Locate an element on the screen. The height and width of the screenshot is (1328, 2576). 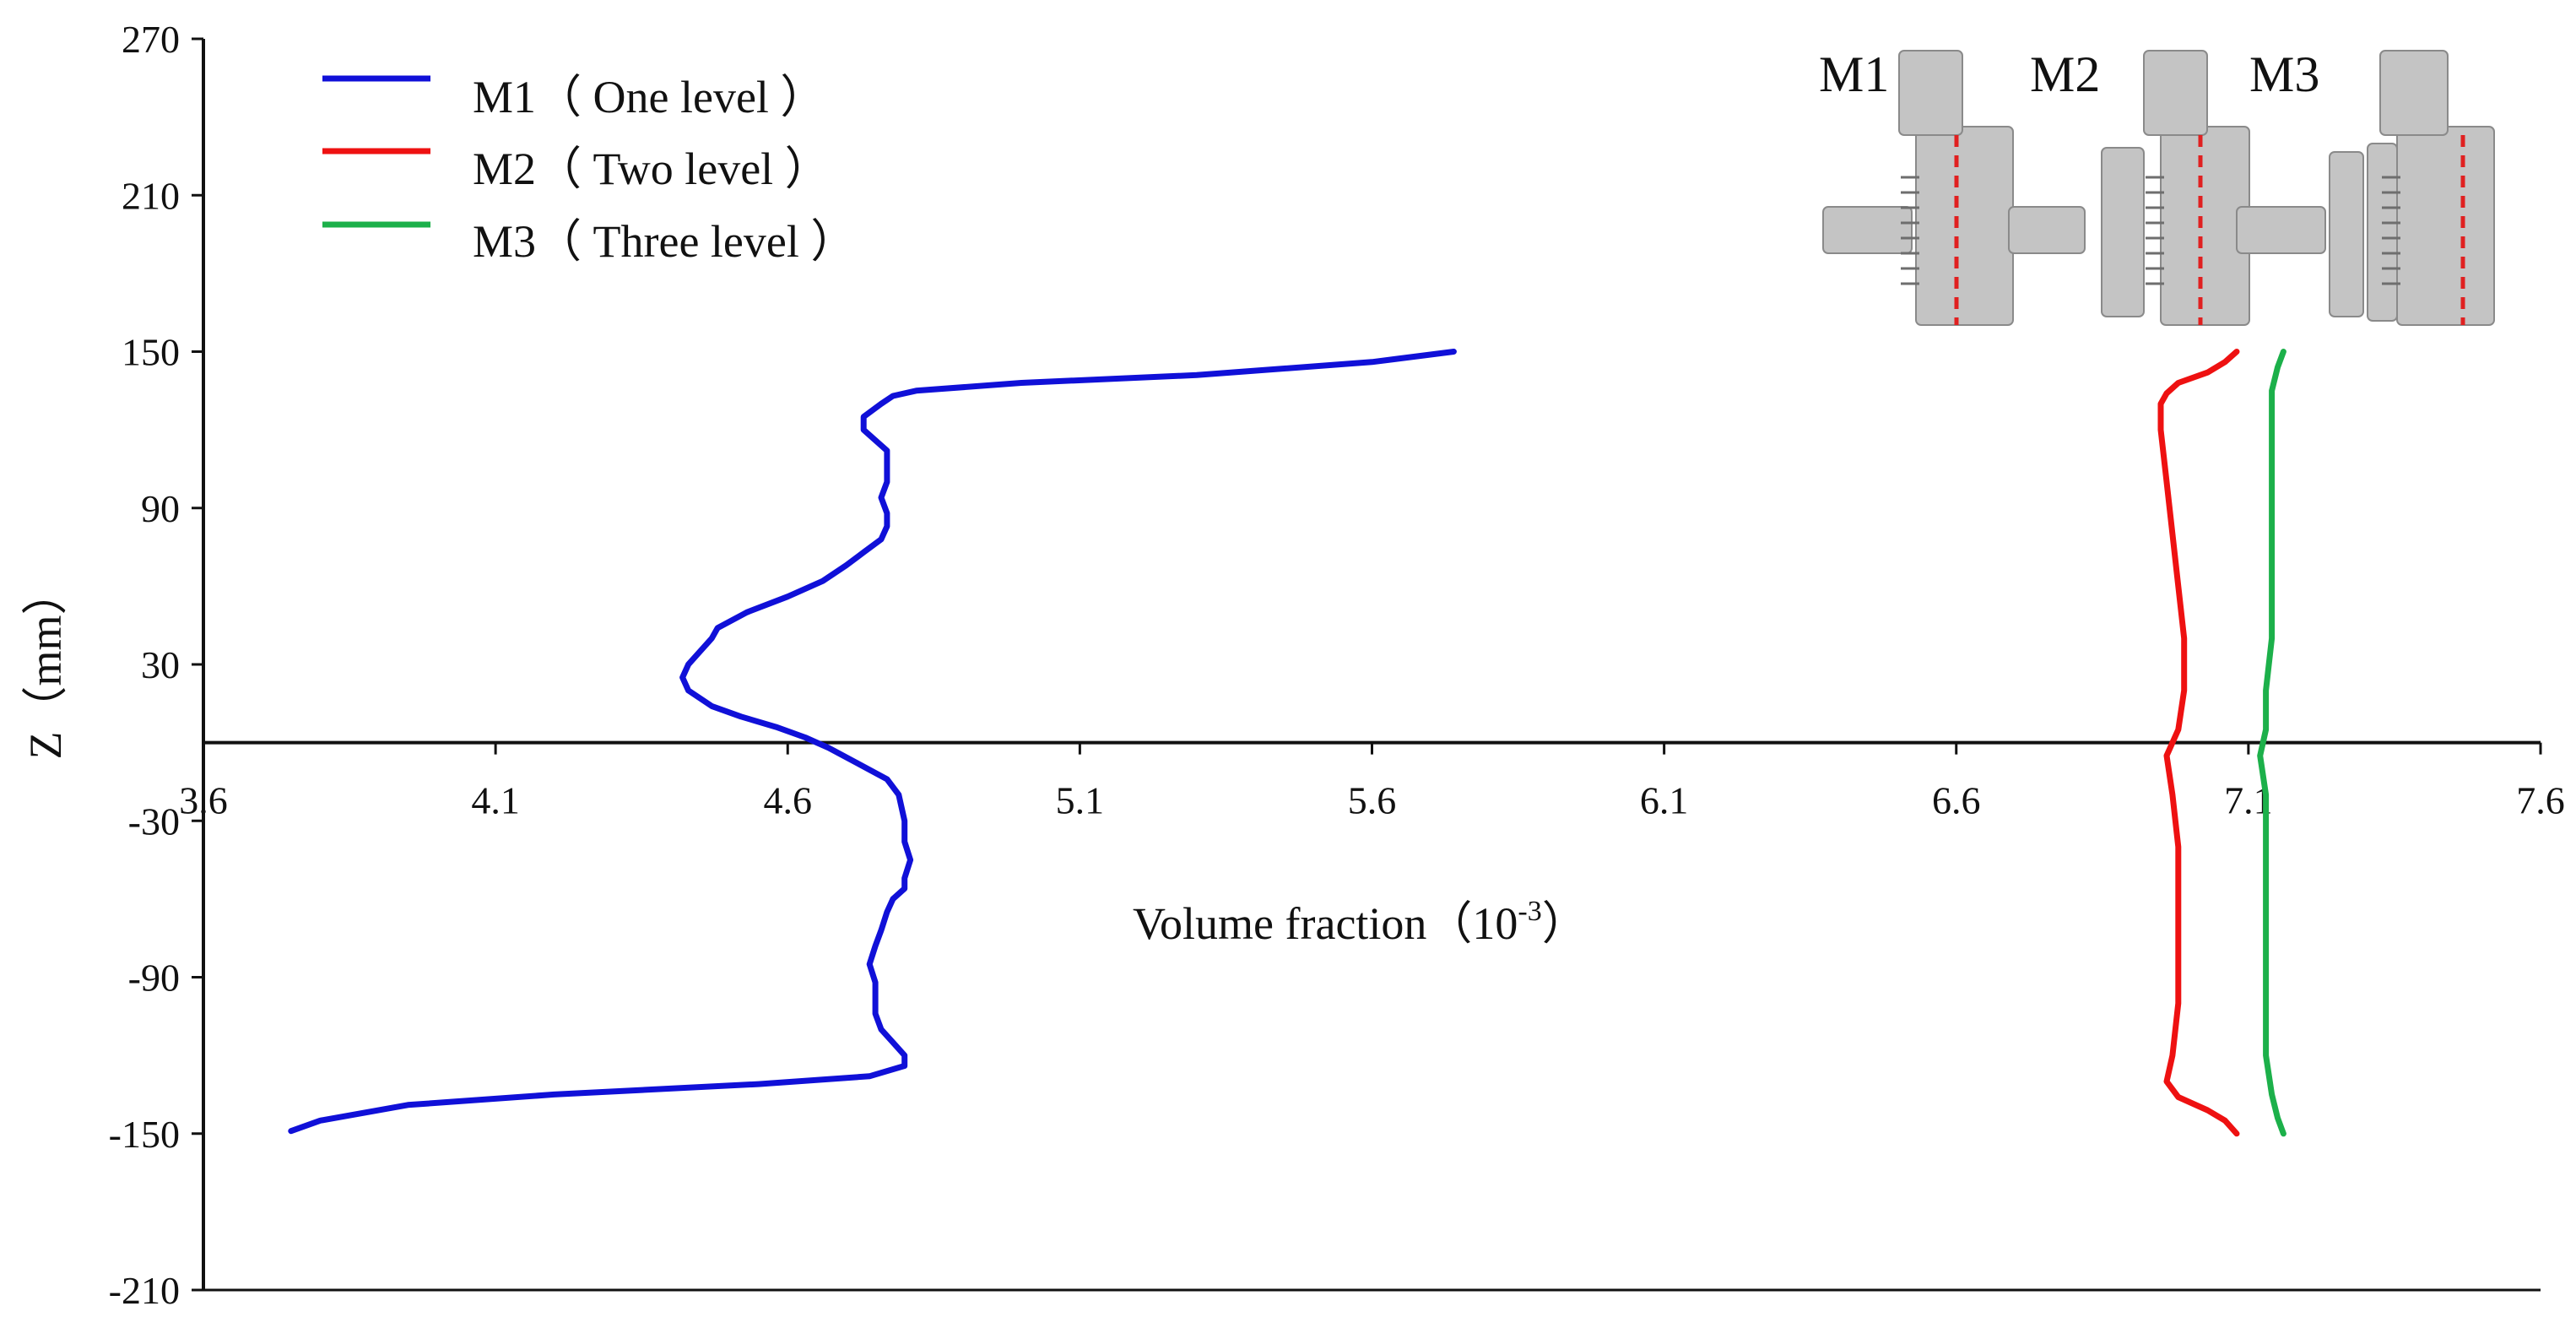
series-m3-line is located at coordinates (2271, 743).